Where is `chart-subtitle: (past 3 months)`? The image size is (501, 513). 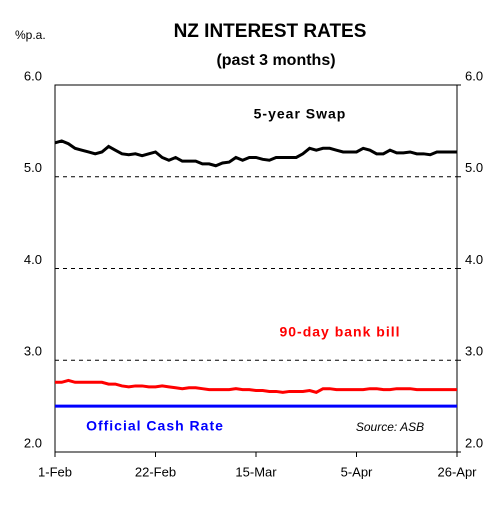
chart-subtitle: (past 3 months) is located at coordinates (275, 60).